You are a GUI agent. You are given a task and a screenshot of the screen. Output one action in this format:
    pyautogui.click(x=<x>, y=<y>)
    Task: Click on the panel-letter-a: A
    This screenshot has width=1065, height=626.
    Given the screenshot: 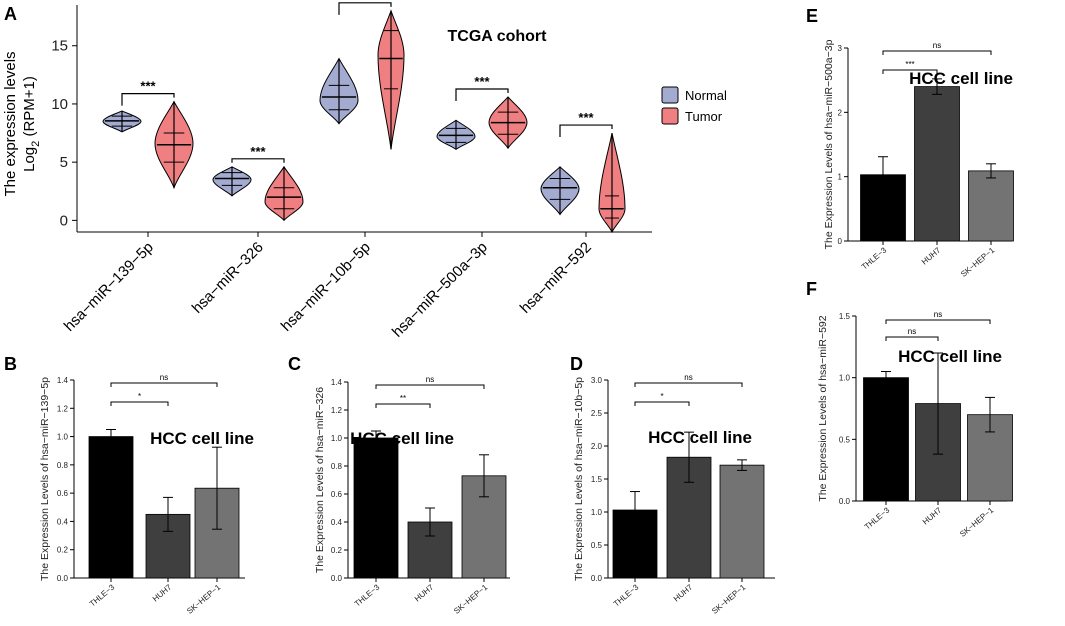 What is the action you would take?
    pyautogui.click(x=10, y=14)
    